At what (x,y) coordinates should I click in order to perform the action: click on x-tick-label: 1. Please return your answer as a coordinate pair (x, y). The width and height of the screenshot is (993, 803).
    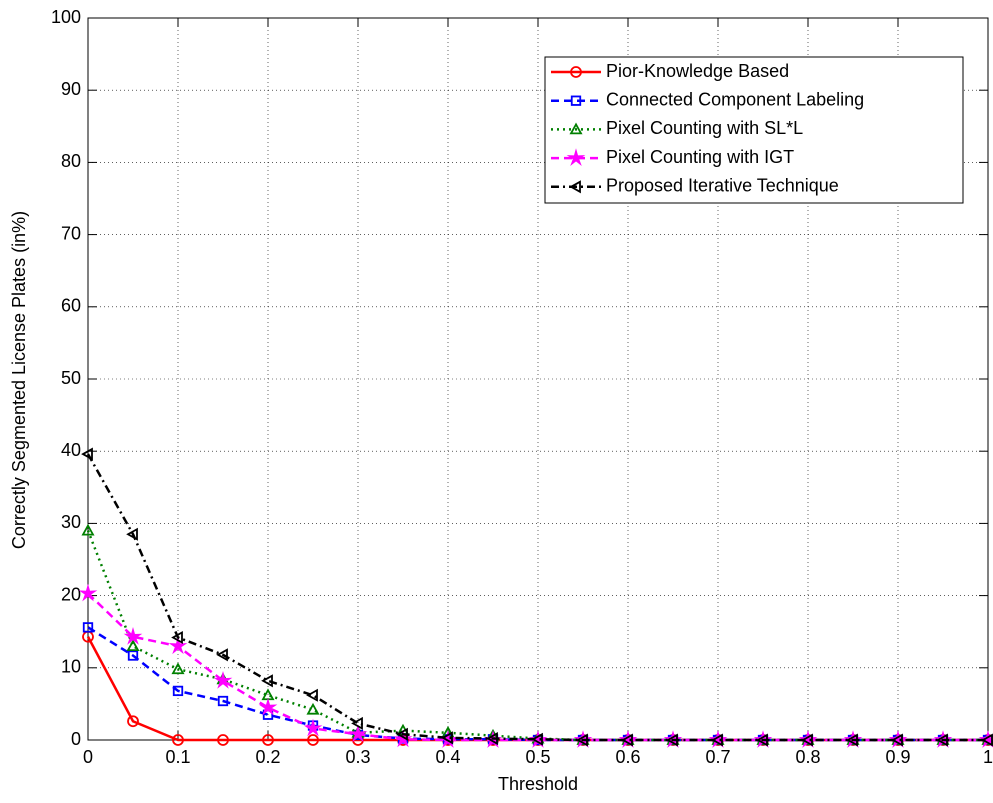
    Looking at the image, I should click on (988, 757).